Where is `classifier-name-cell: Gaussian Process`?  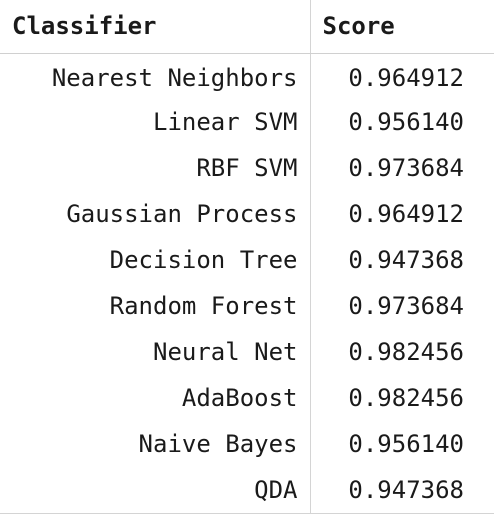
classifier-name-cell: Gaussian Process is located at coordinates (155, 214).